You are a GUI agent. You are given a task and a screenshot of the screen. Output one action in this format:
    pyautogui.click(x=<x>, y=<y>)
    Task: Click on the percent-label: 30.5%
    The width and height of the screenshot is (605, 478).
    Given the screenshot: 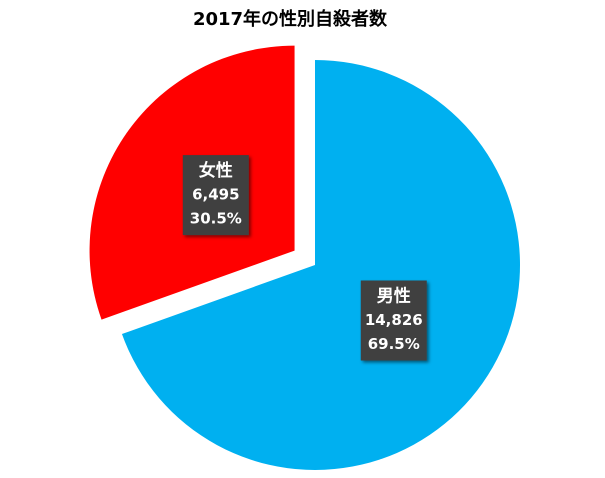 What is the action you would take?
    pyautogui.click(x=216, y=219)
    